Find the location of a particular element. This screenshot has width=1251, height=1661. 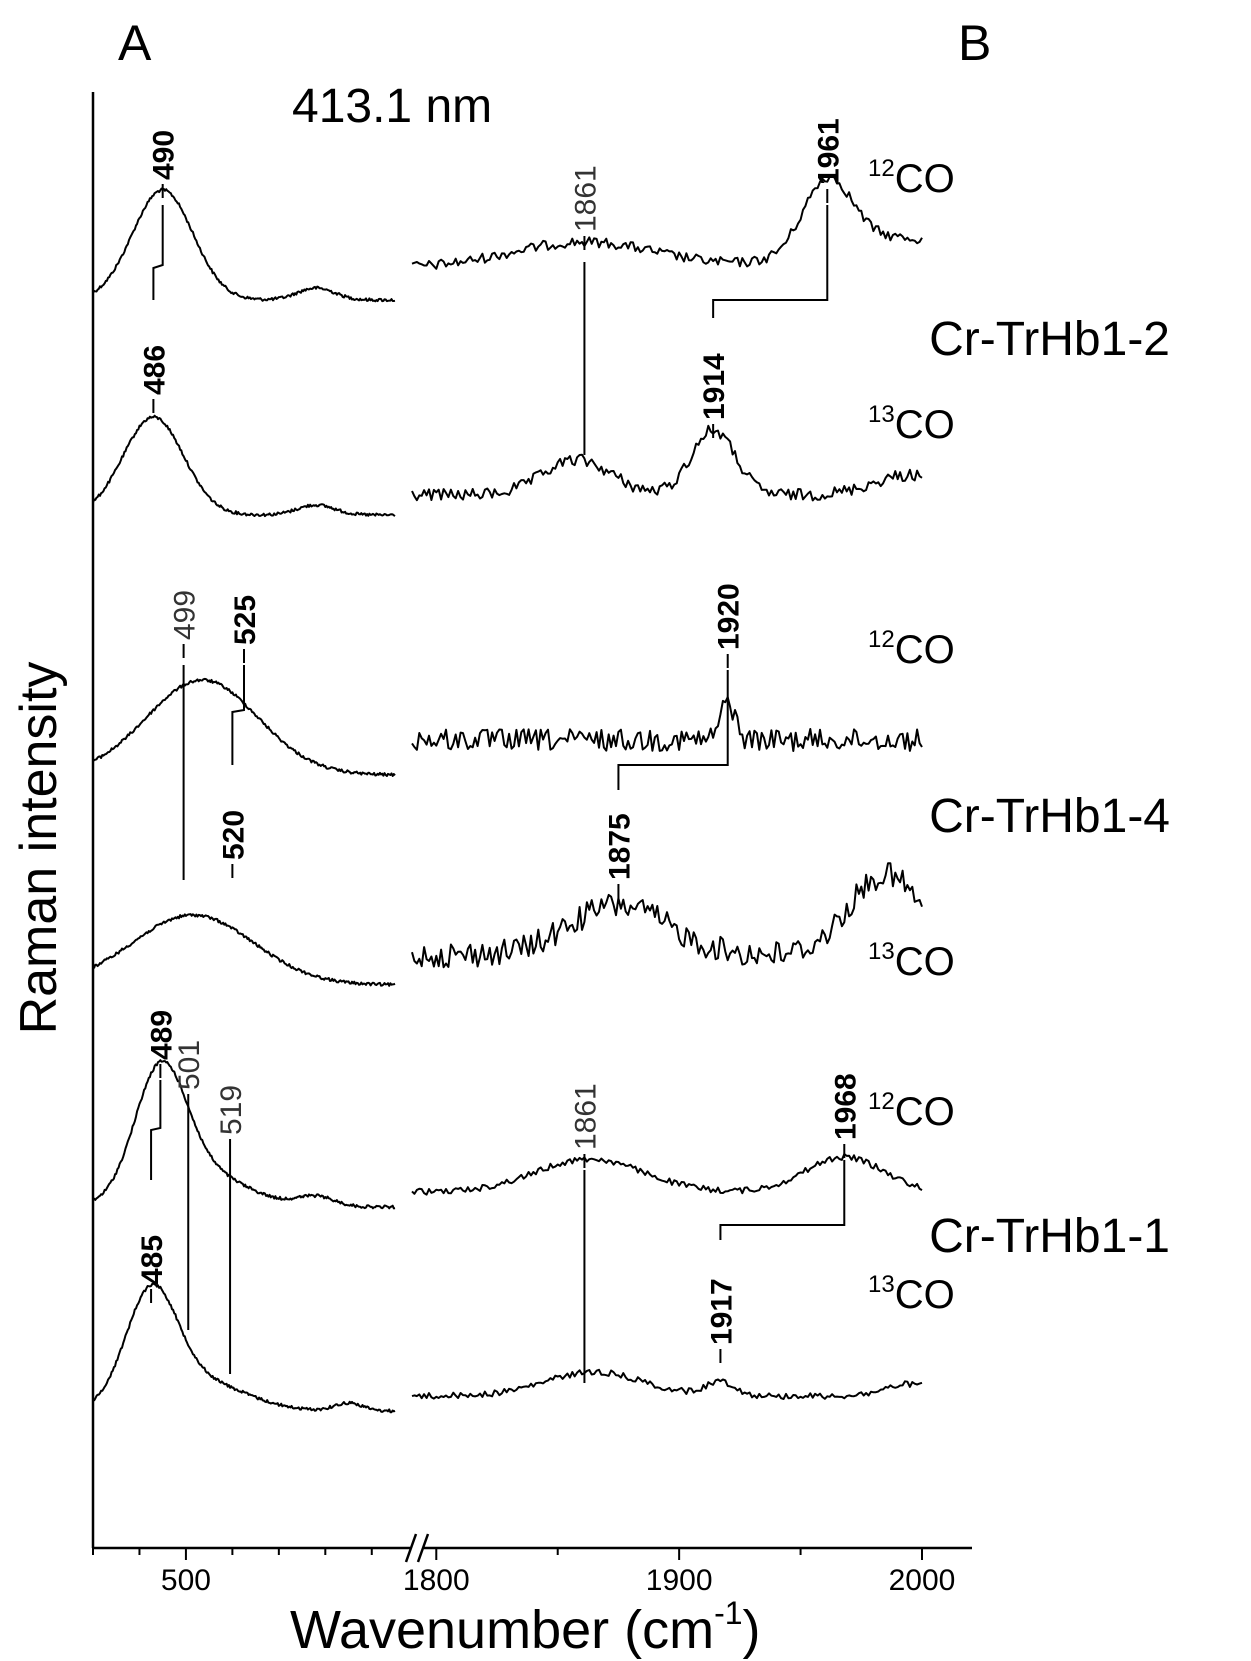

peak-label: 1914 is located at coordinates (714, 386).